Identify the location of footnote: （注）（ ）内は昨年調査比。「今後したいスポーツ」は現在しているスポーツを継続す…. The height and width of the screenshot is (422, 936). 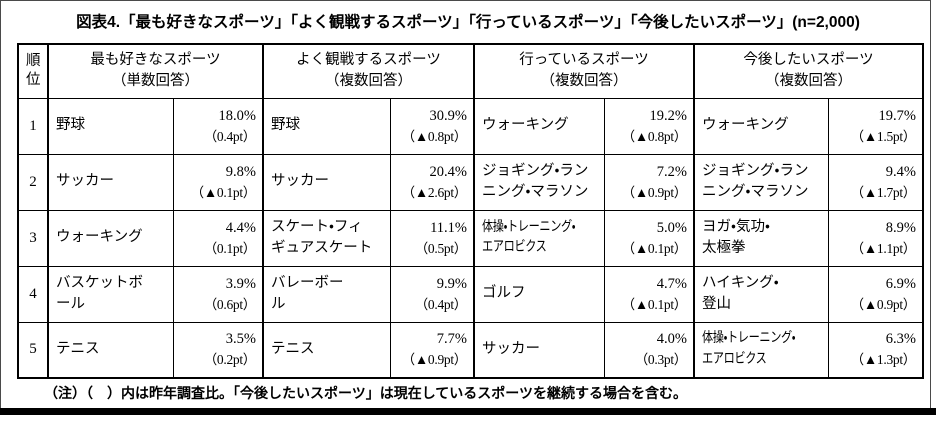
(366, 393).